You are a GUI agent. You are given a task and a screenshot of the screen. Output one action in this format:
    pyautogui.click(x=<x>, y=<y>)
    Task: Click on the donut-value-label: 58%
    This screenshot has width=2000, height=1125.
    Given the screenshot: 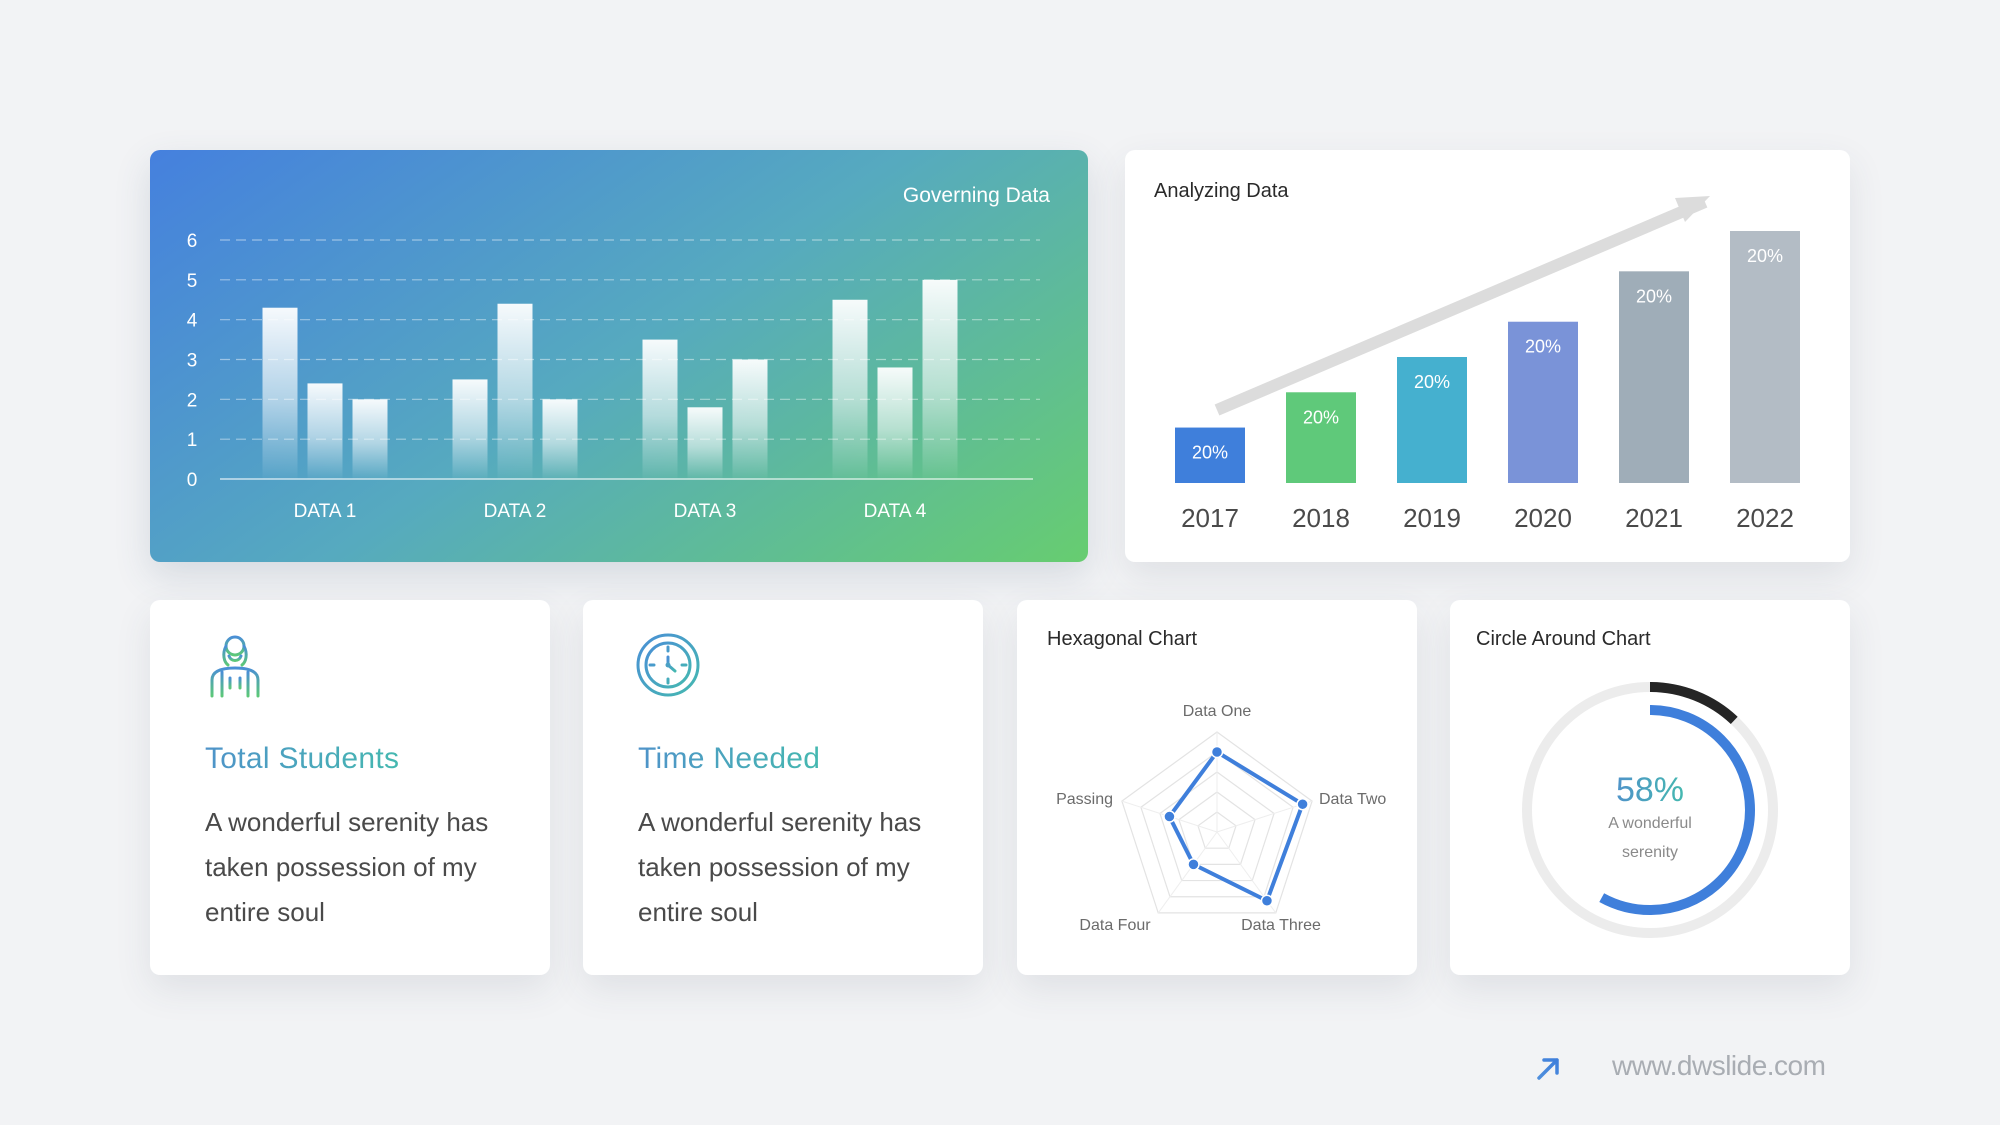 What is the action you would take?
    pyautogui.click(x=1650, y=790)
    